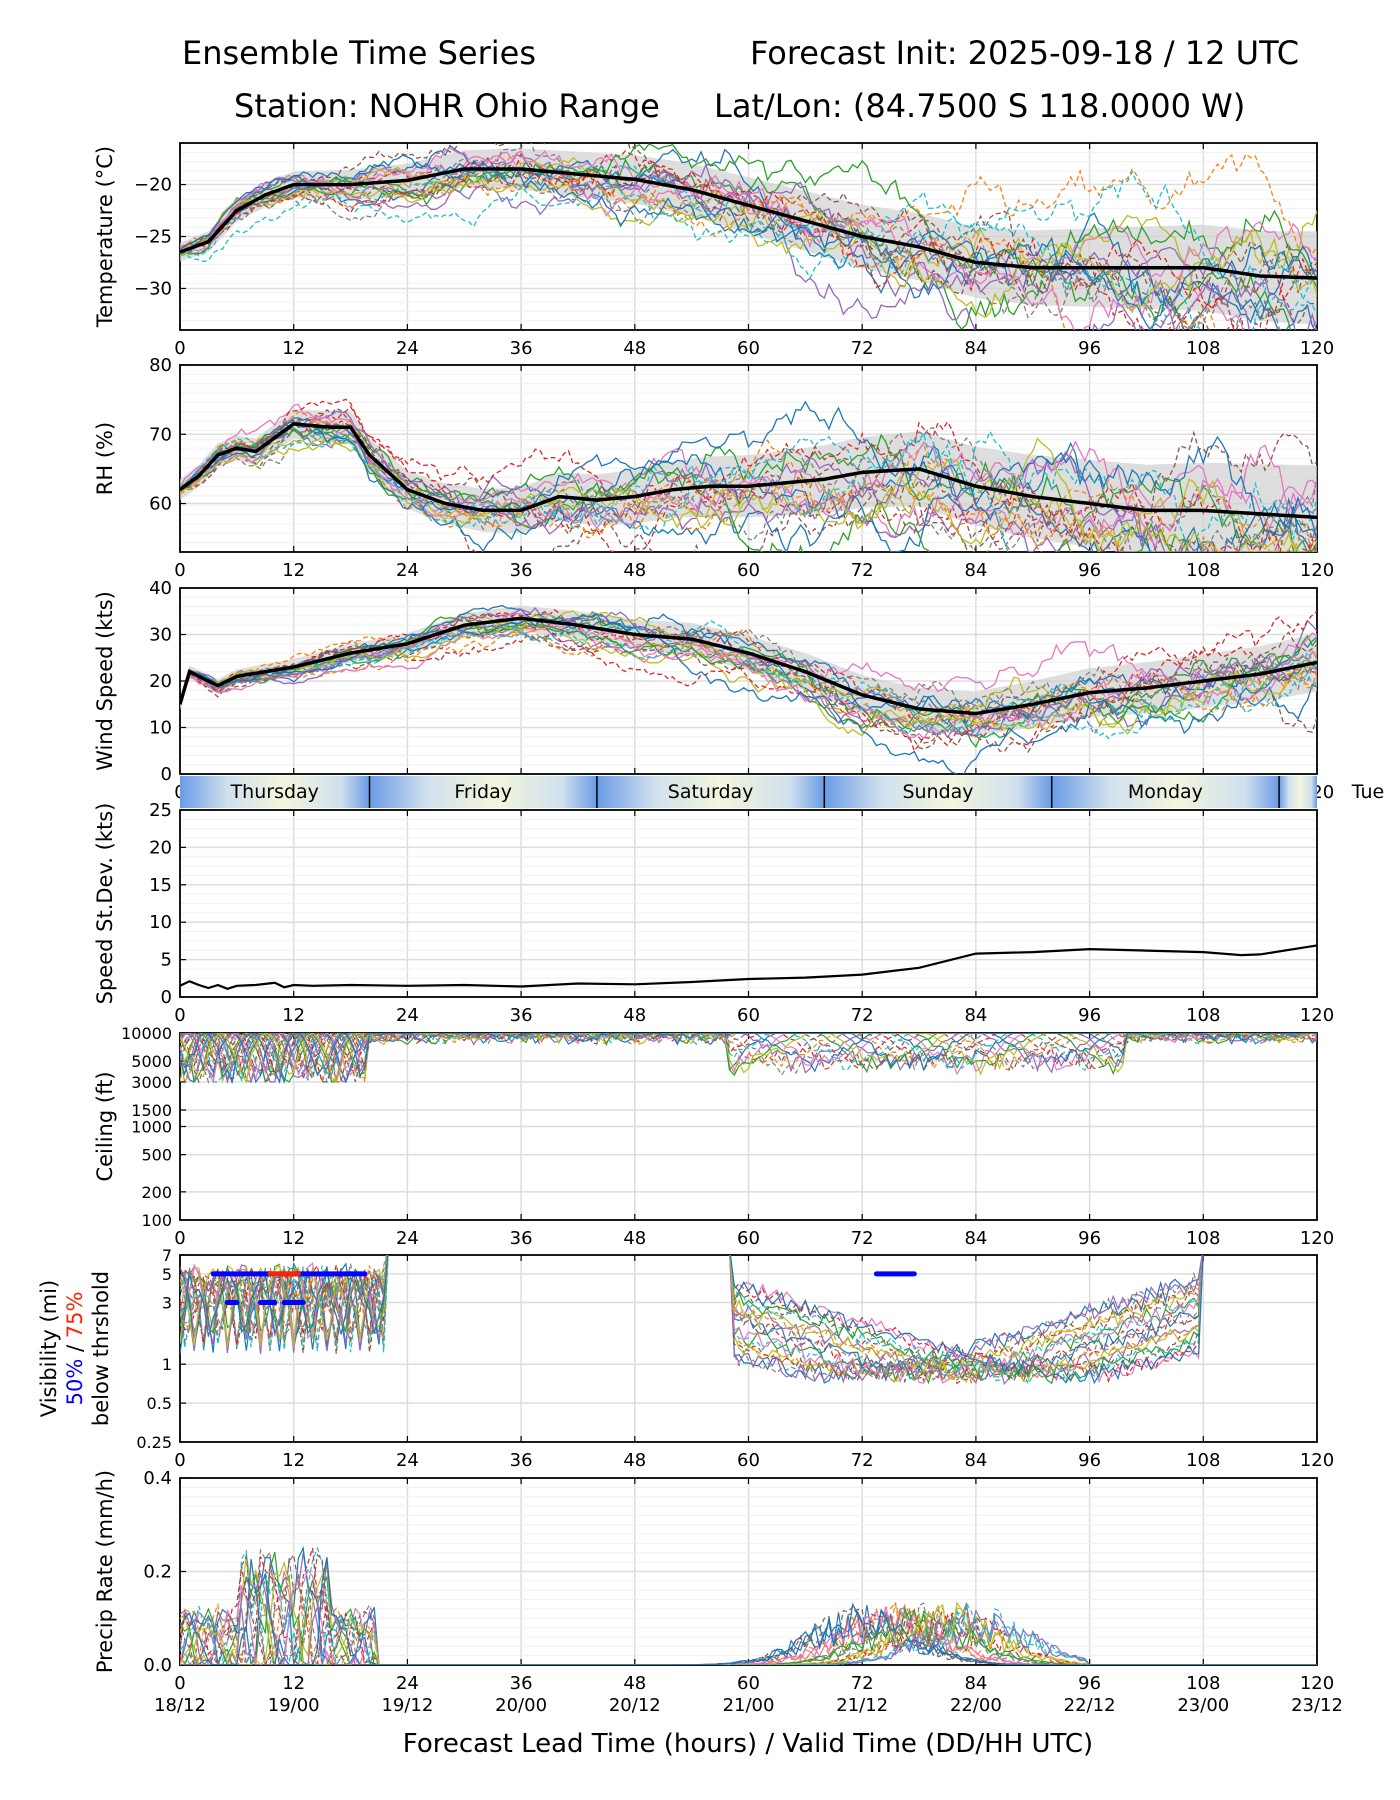 This screenshot has width=1400, height=1800. Describe the element at coordinates (521, 1705) in the screenshot. I see `valid-time-label: 20/00` at that location.